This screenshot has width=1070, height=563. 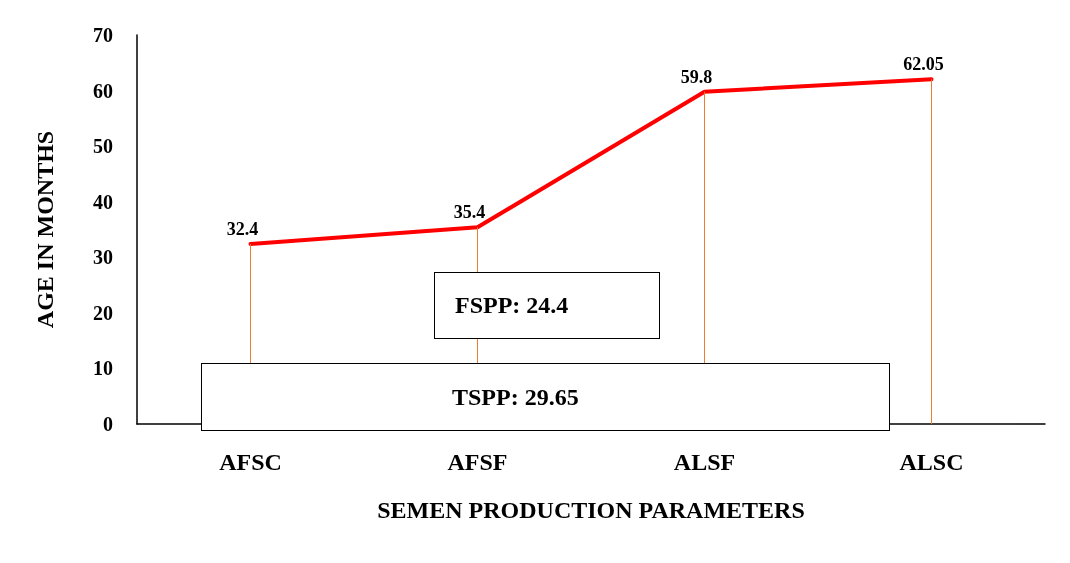 What do you see at coordinates (931, 462) in the screenshot?
I see `x-tick-label: ALSC` at bounding box center [931, 462].